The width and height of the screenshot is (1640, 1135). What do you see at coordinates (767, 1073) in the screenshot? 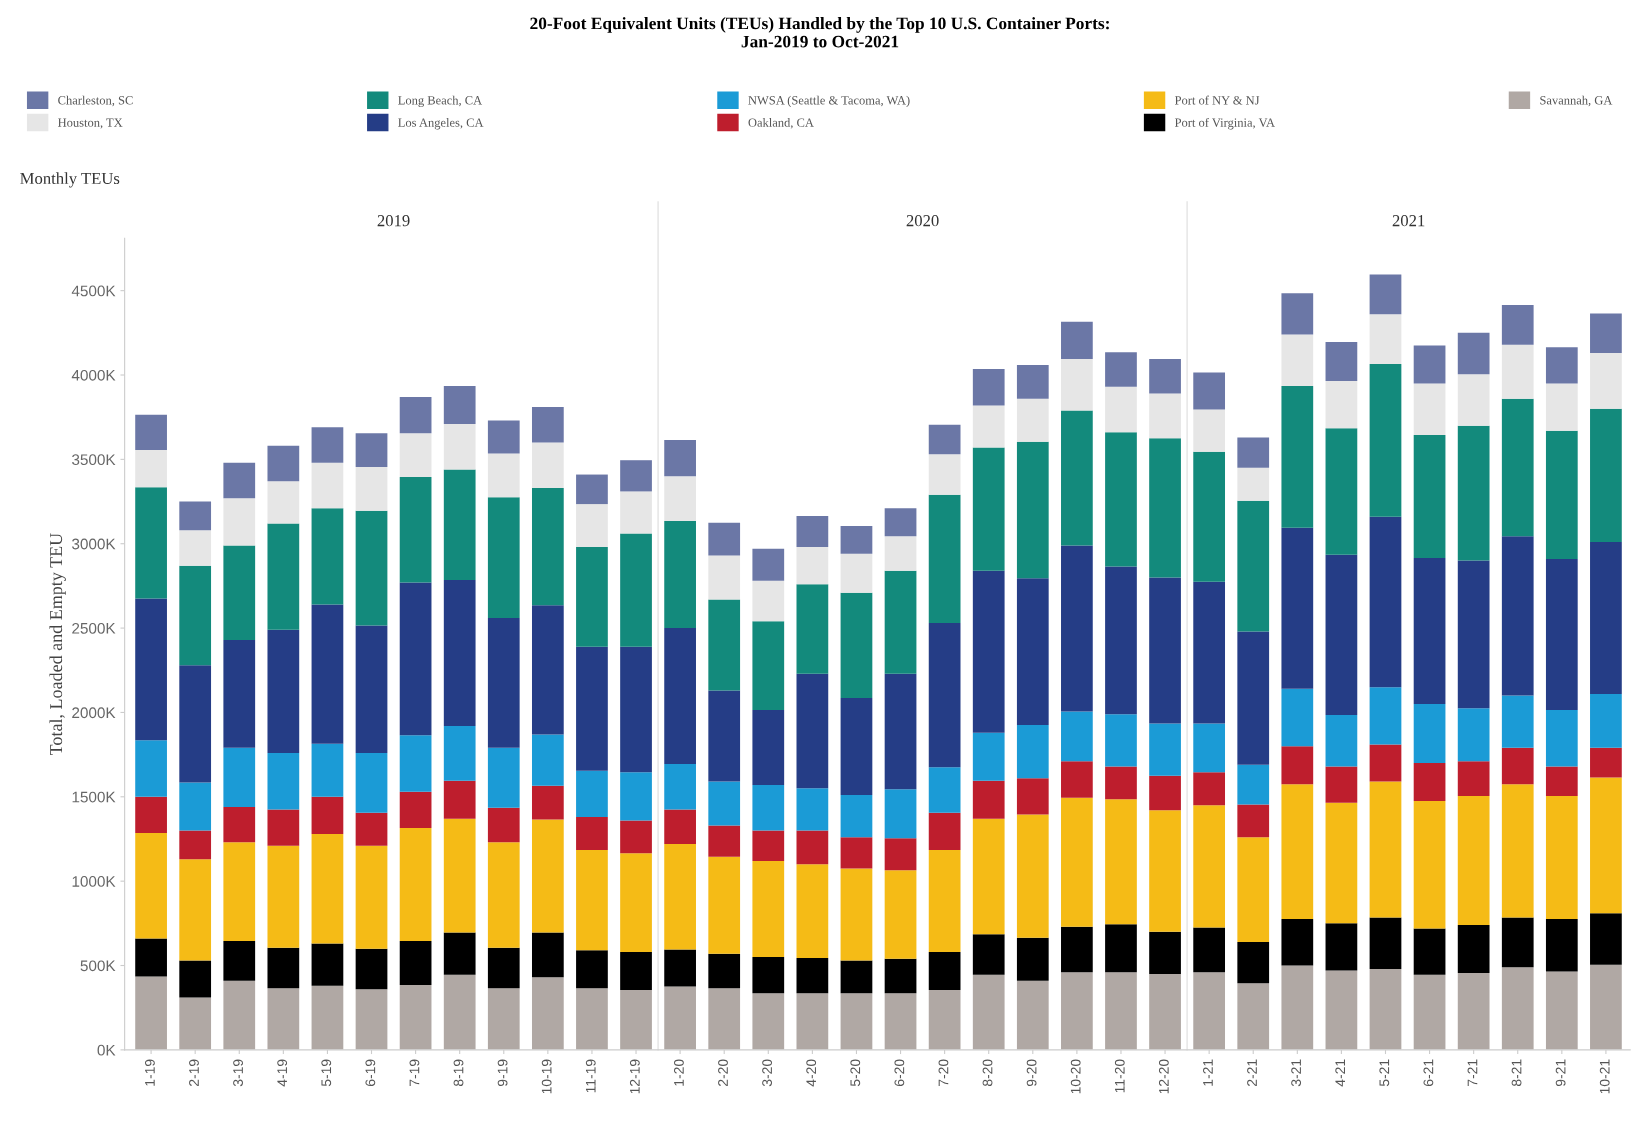
I see `x-tick-label: 3-20` at bounding box center [767, 1073].